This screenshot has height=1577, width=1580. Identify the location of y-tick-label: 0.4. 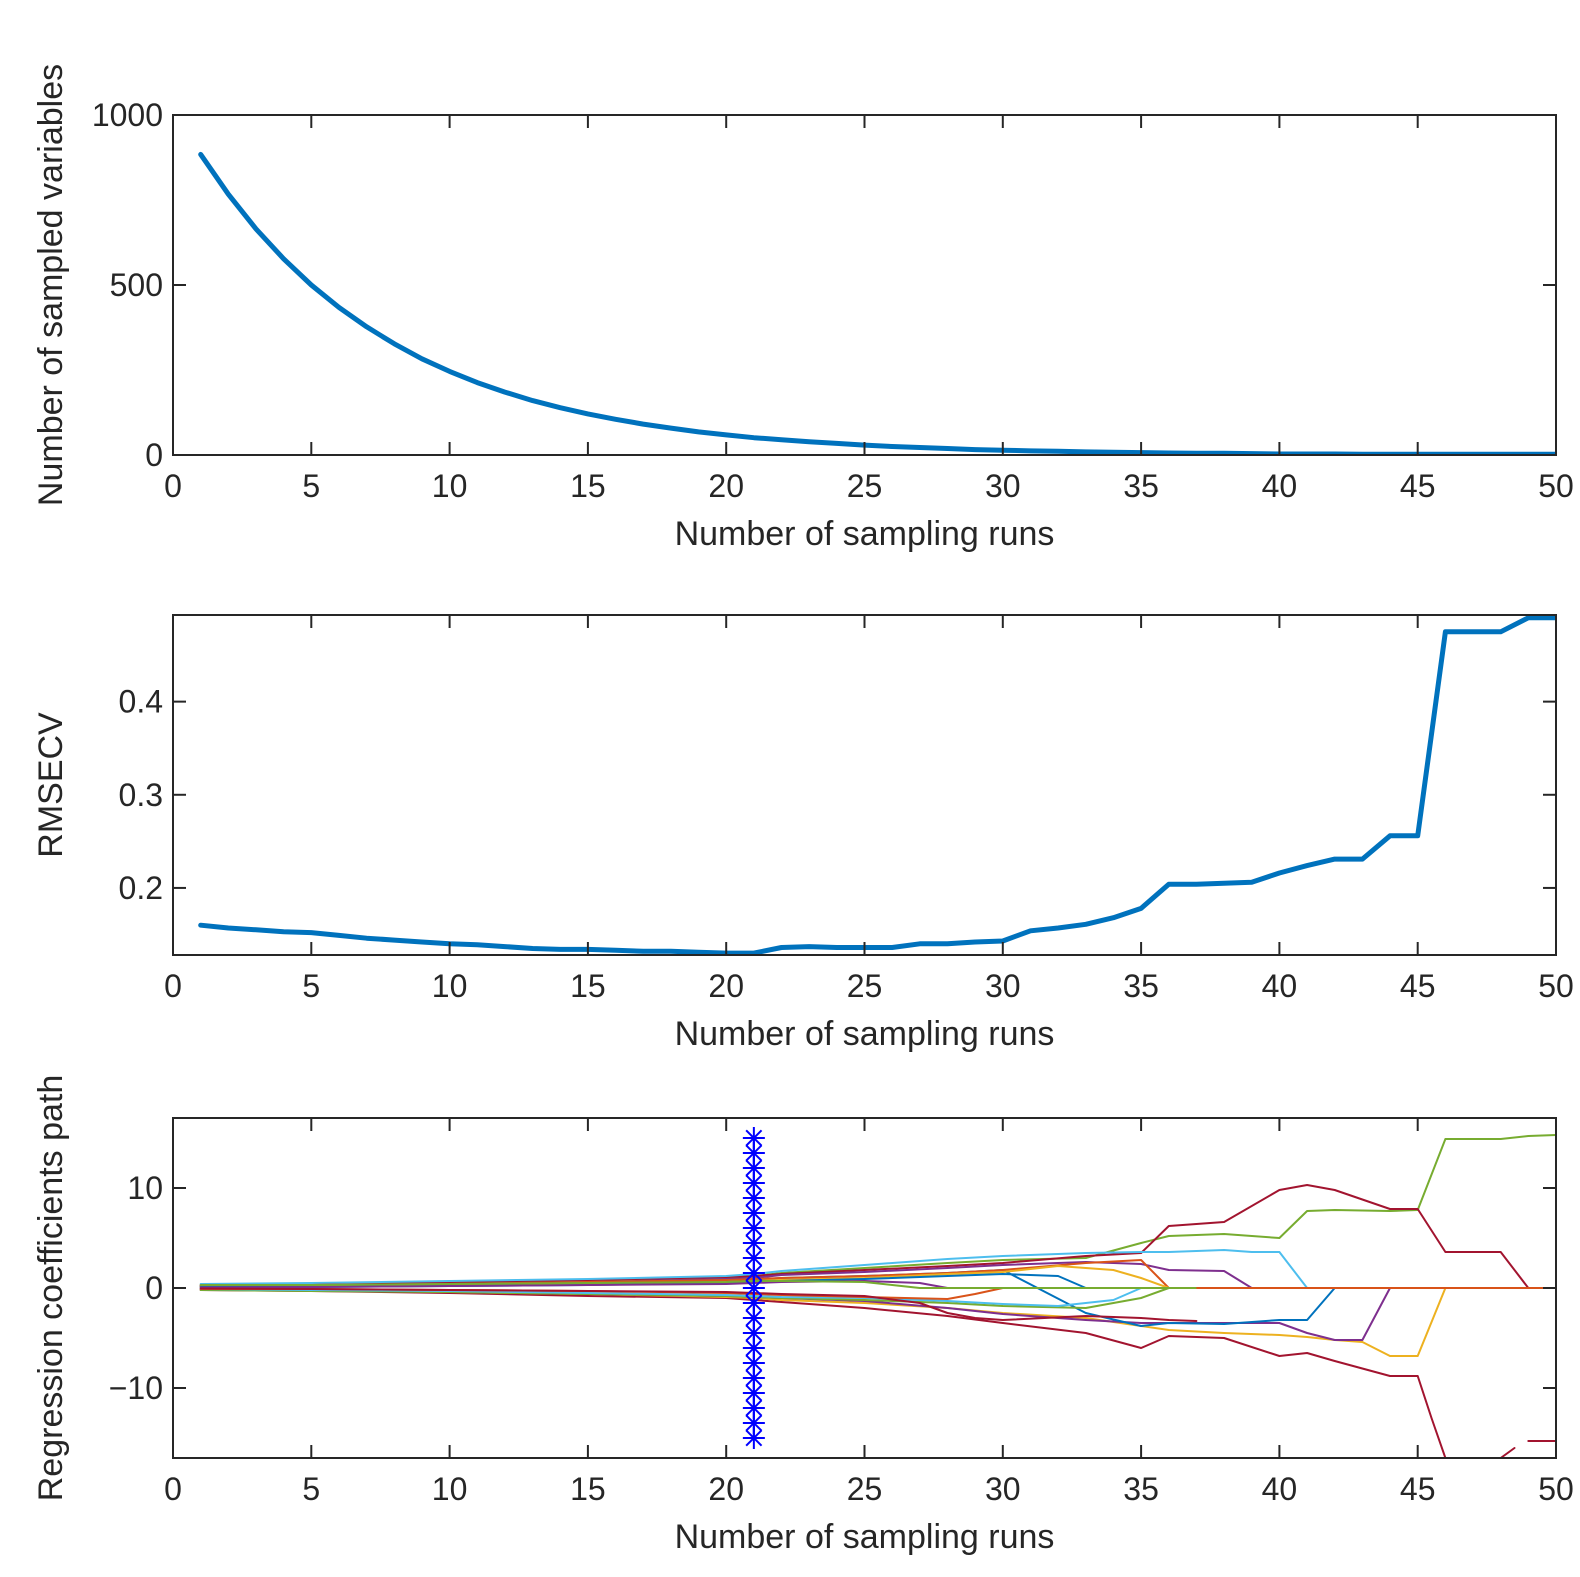
(141, 702).